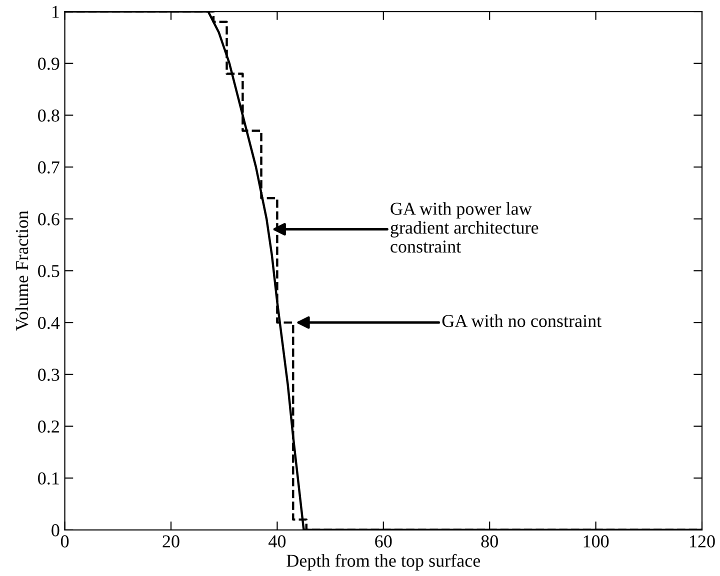  I want to click on y-tick-label: 0.9, so click(49, 64).